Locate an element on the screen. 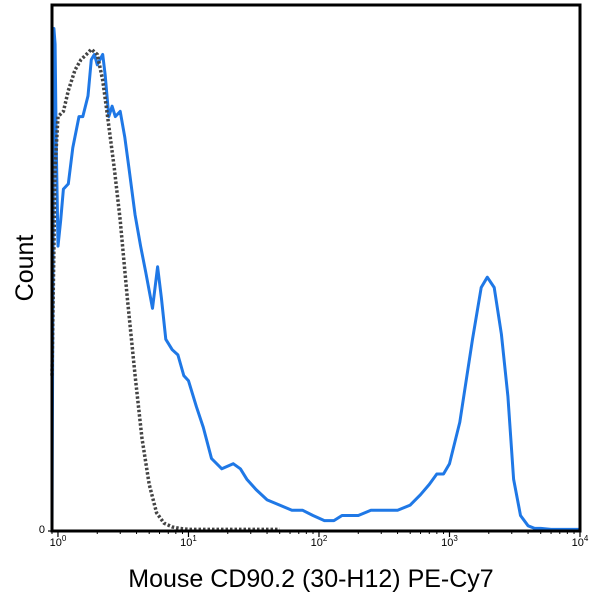  x-tick-label: 10³ is located at coordinates (449, 541).